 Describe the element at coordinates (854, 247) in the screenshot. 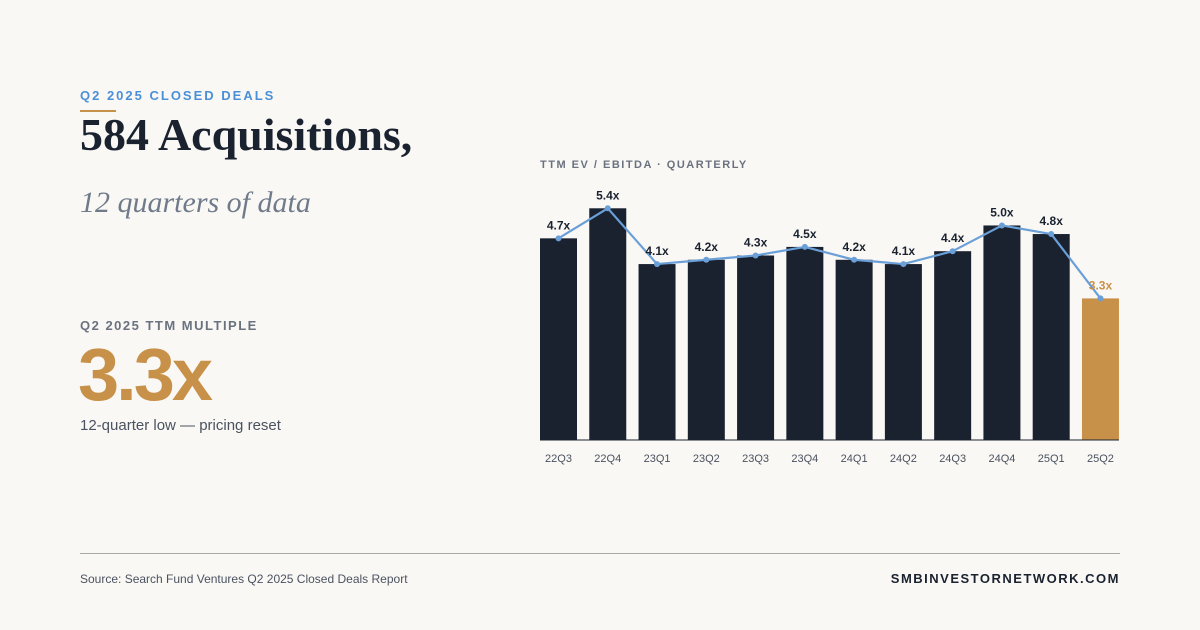

I see `chart-data-label-24Q1: 4.2x` at that location.